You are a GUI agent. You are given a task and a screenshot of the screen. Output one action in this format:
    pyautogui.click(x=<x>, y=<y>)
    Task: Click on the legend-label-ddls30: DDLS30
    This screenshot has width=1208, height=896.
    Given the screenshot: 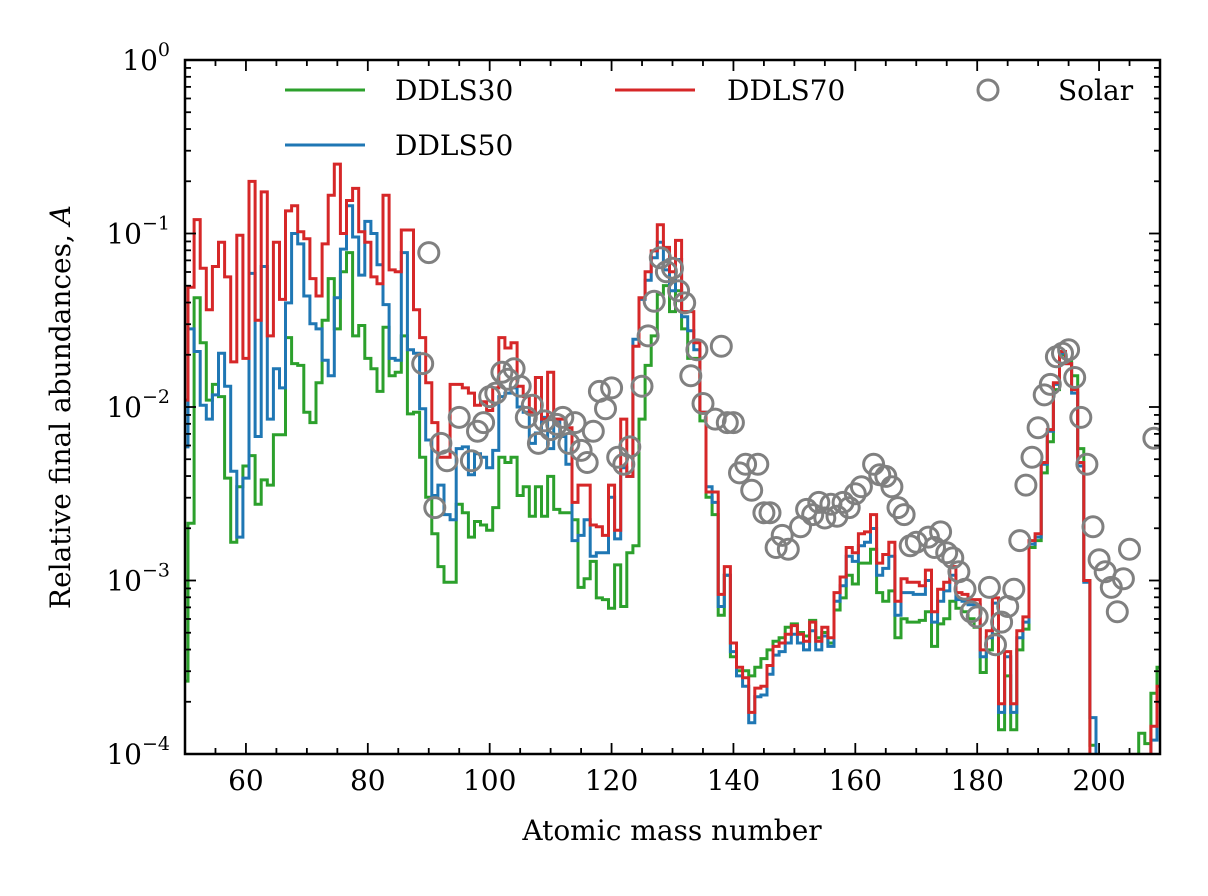 What is the action you would take?
    pyautogui.click(x=454, y=90)
    